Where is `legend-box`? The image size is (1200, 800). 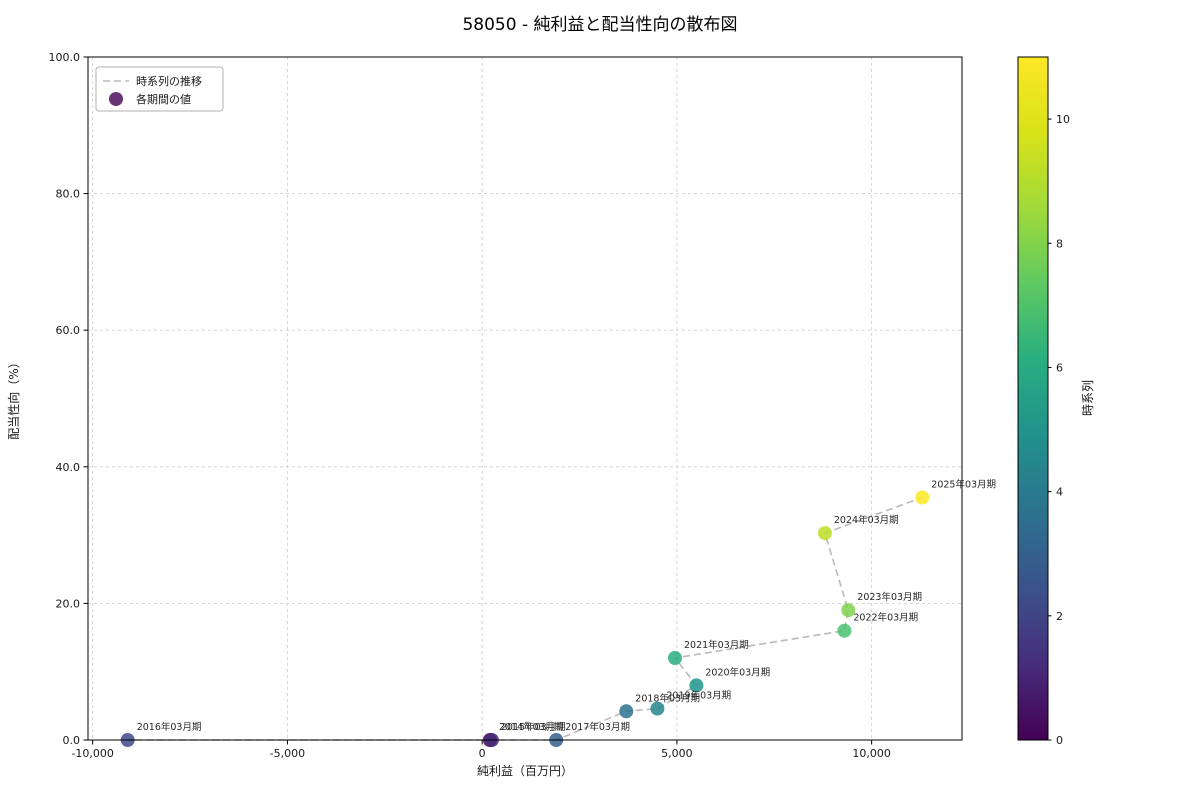 legend-box is located at coordinates (159, 89).